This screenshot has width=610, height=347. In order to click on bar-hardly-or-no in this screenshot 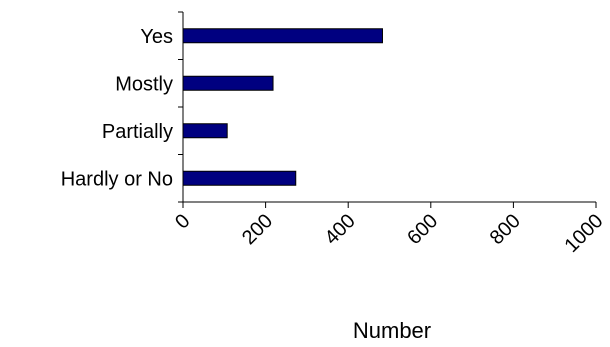, I will do `click(239, 178)`.